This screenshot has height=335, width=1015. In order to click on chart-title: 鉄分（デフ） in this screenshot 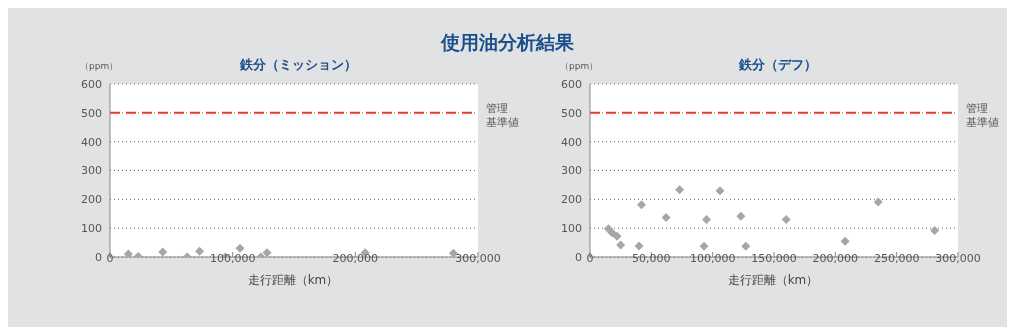, I will do `click(778, 64)`.